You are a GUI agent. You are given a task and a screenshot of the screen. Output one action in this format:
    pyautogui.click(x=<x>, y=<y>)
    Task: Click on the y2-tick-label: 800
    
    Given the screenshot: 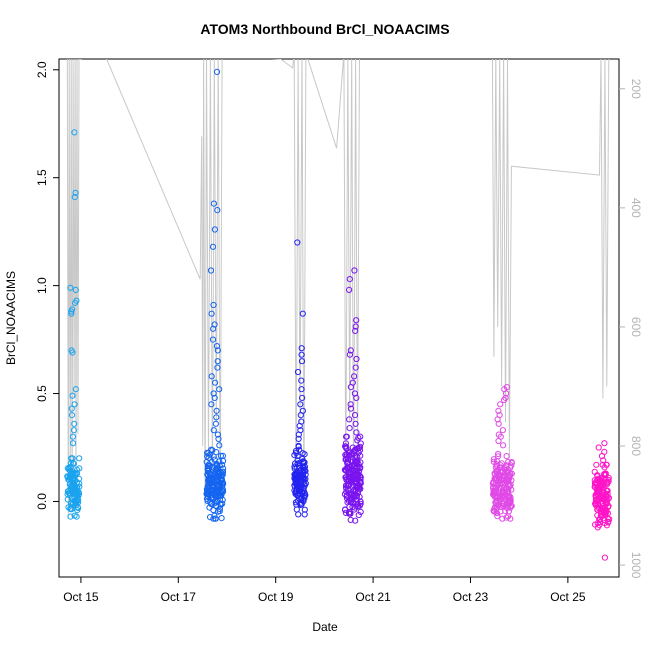 What is the action you would take?
    pyautogui.click(x=636, y=446)
    